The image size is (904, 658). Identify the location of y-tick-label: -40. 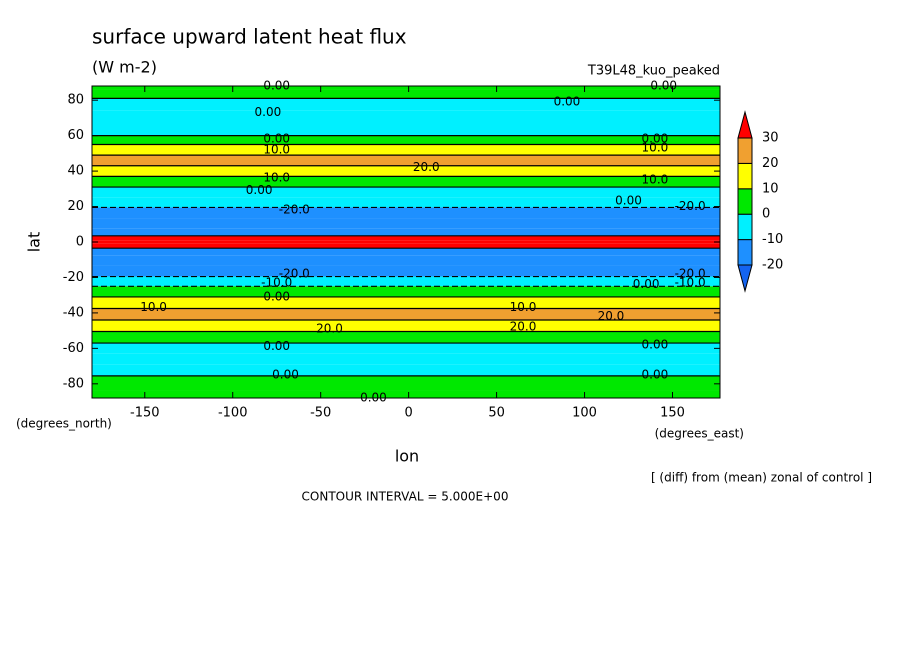
(73, 312).